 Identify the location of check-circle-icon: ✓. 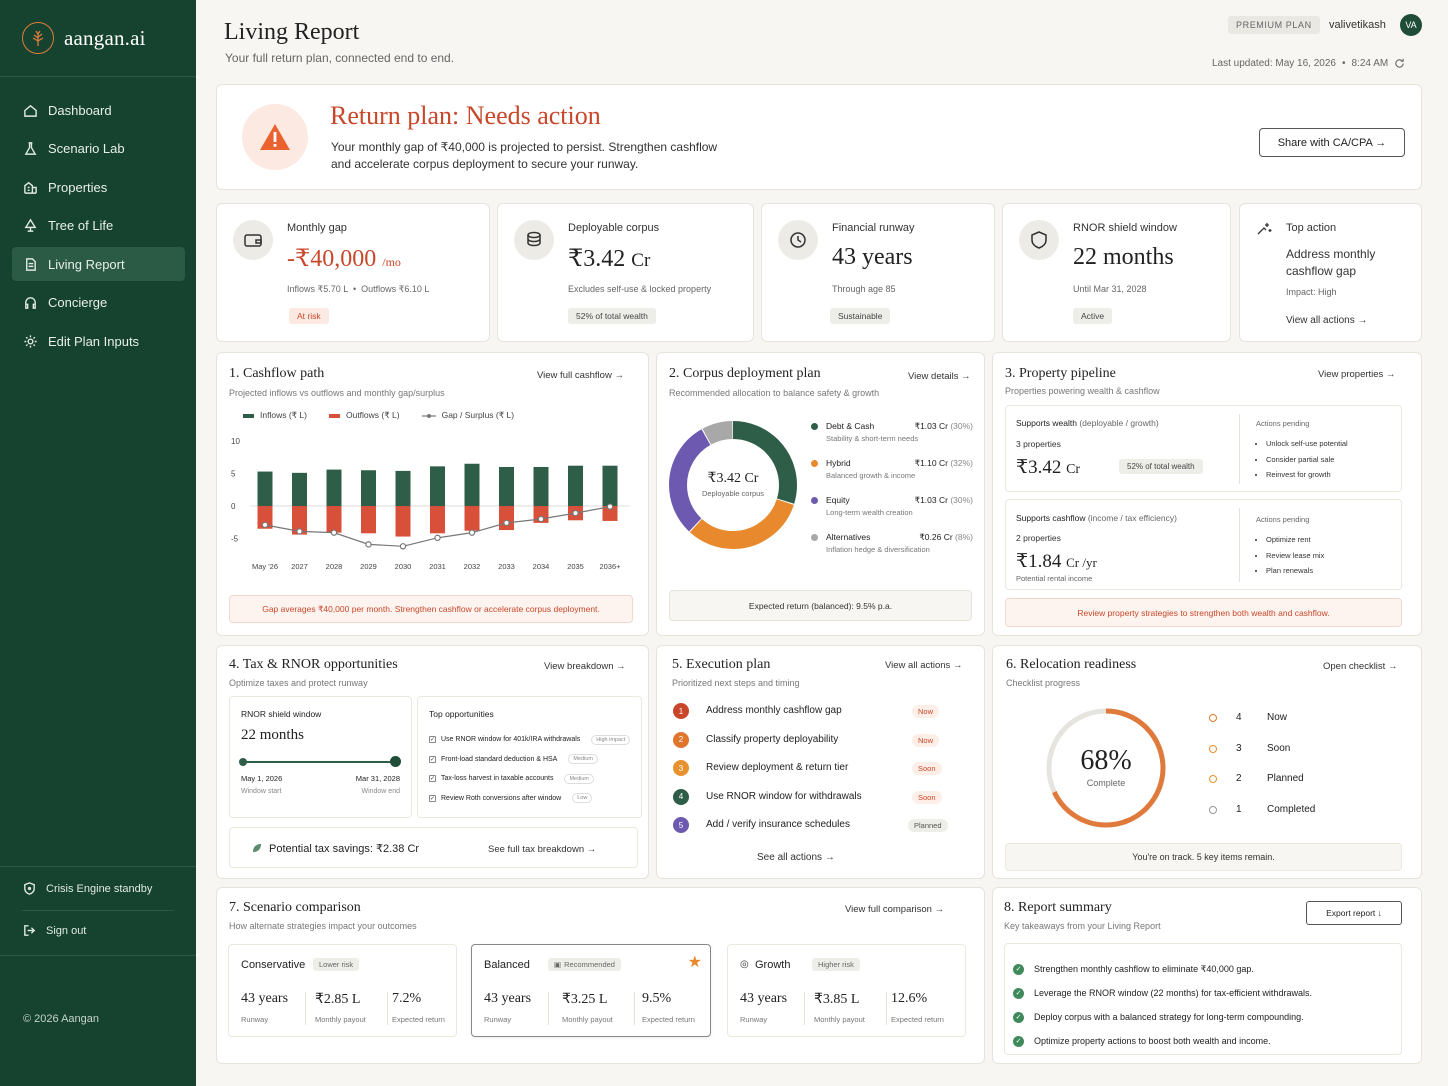
(1018, 969).